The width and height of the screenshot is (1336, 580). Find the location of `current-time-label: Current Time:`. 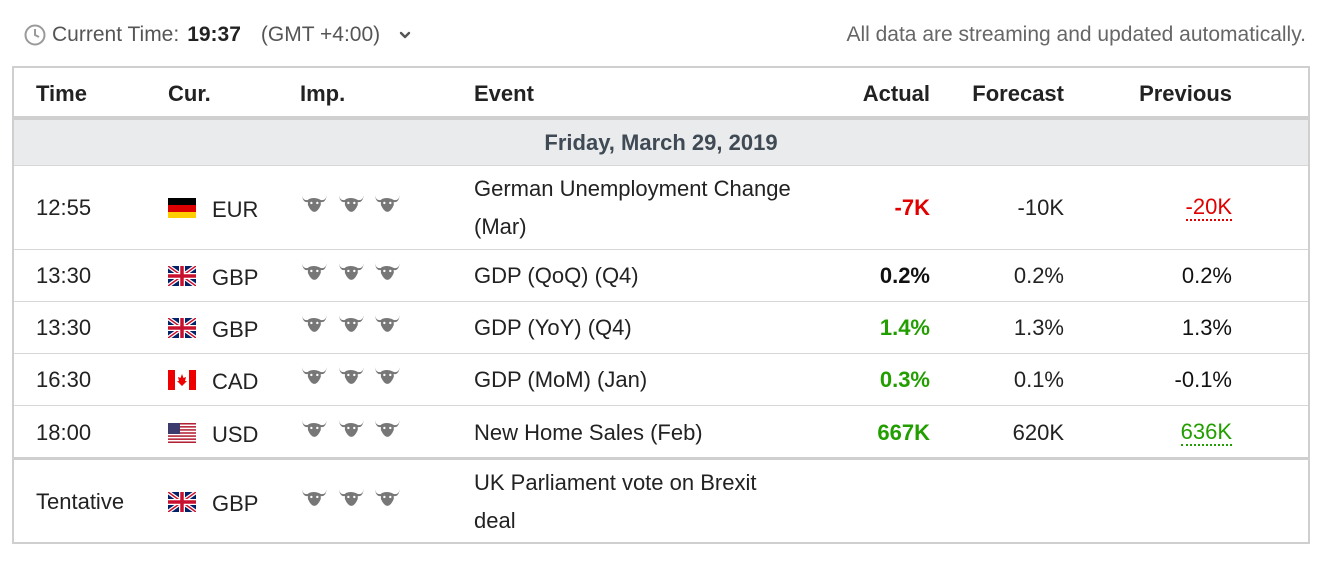

current-time-label: Current Time: is located at coordinates (116, 34).